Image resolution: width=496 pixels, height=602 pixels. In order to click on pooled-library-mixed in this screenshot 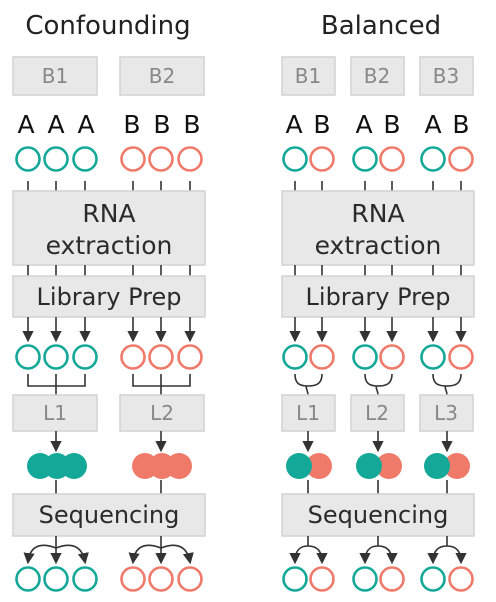, I will do `click(378, 466)`.